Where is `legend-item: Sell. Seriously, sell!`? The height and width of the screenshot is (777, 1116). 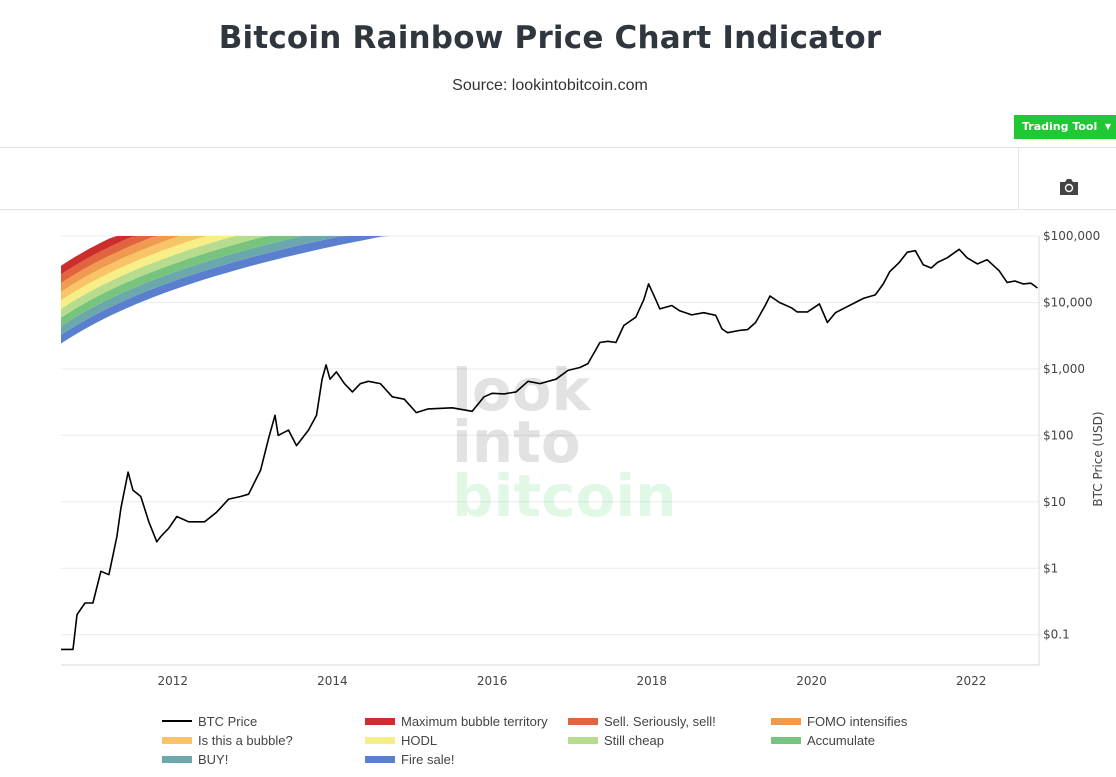
legend-item: Sell. Seriously, sell! is located at coordinates (642, 721).